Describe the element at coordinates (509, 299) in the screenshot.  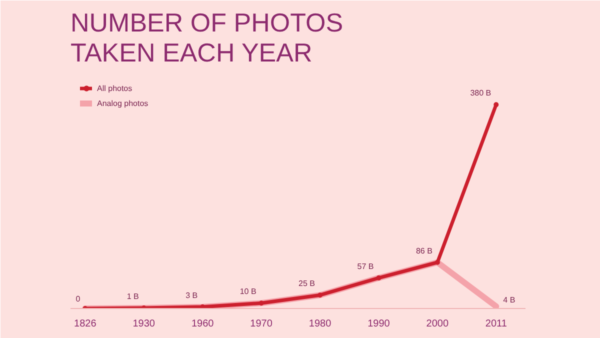
I see `data-label: 4 B` at that location.